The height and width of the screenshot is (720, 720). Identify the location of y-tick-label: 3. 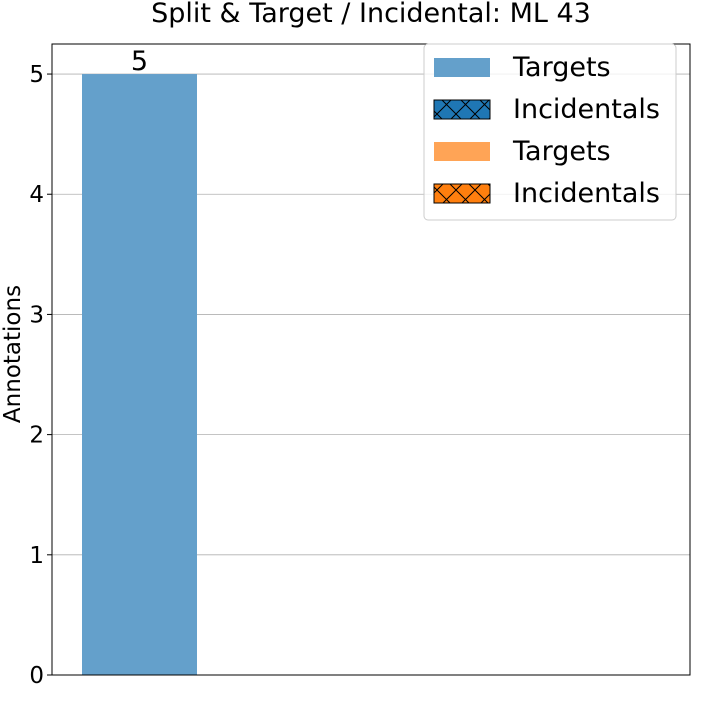
(36, 315).